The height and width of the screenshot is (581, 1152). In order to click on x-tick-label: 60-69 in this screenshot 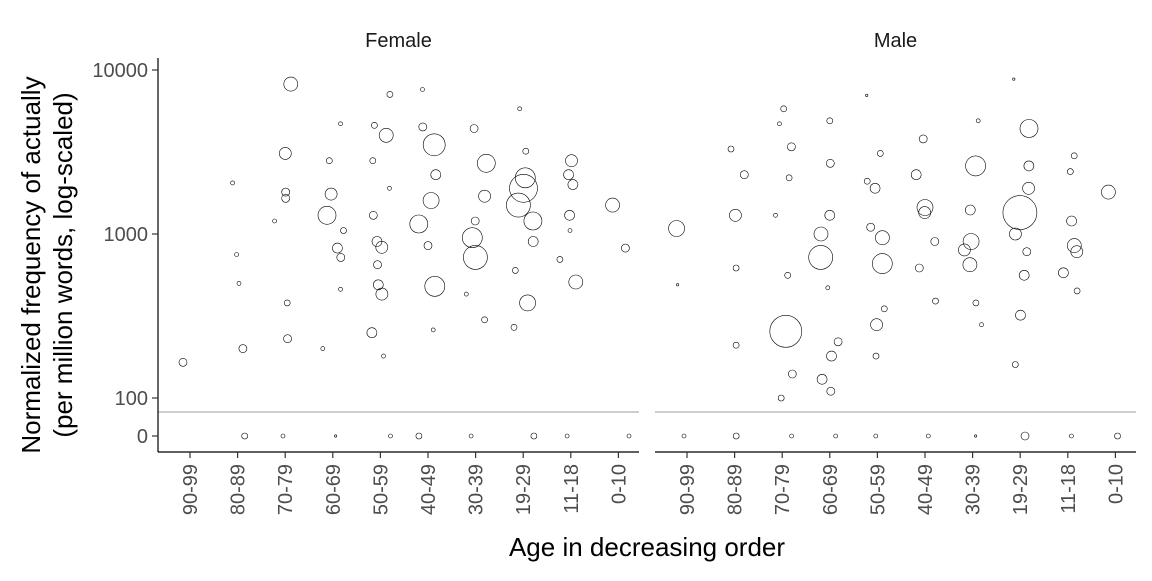, I will do `click(831, 489)`.